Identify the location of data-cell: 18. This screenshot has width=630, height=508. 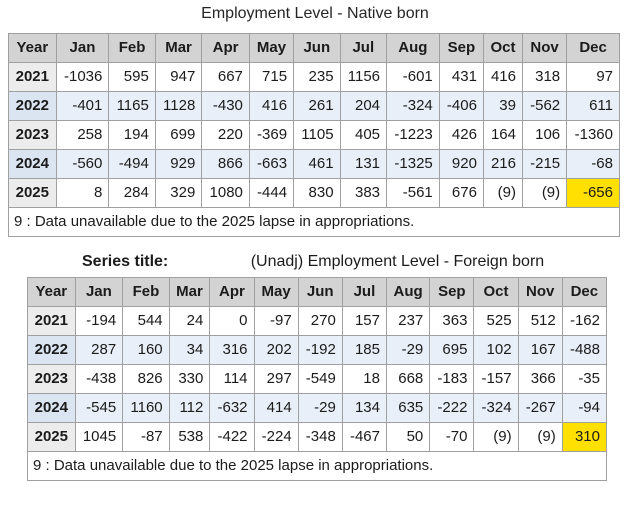
(364, 379).